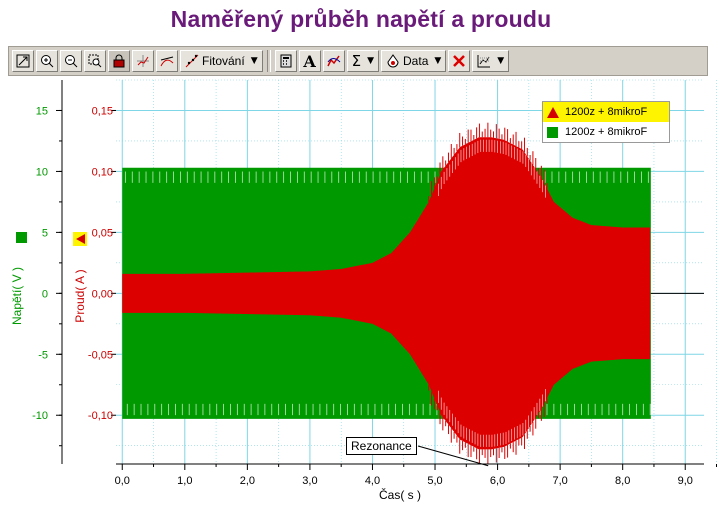  I want to click on legend-label-current: 1200z + 8mikroF, so click(606, 112).